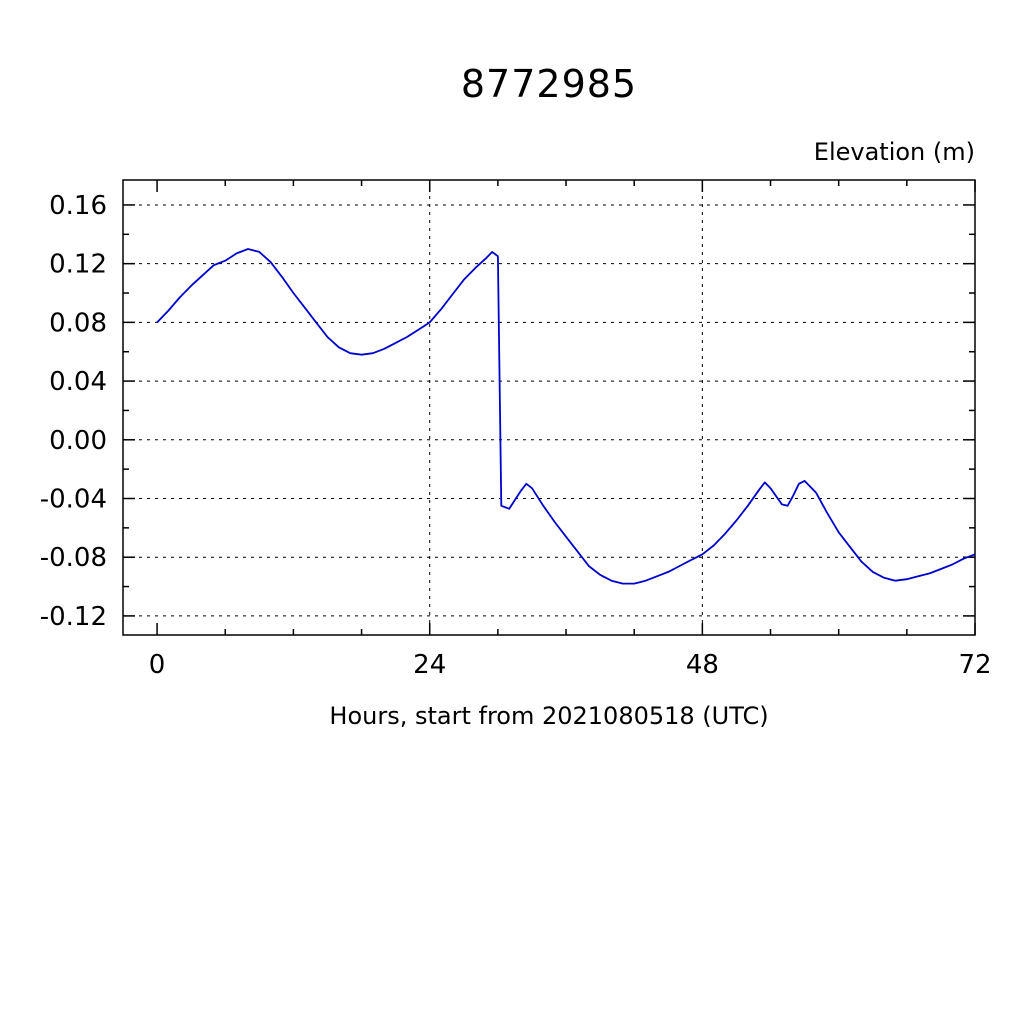  Describe the element at coordinates (549, 84) in the screenshot. I see `chart-title: 8772985` at that location.